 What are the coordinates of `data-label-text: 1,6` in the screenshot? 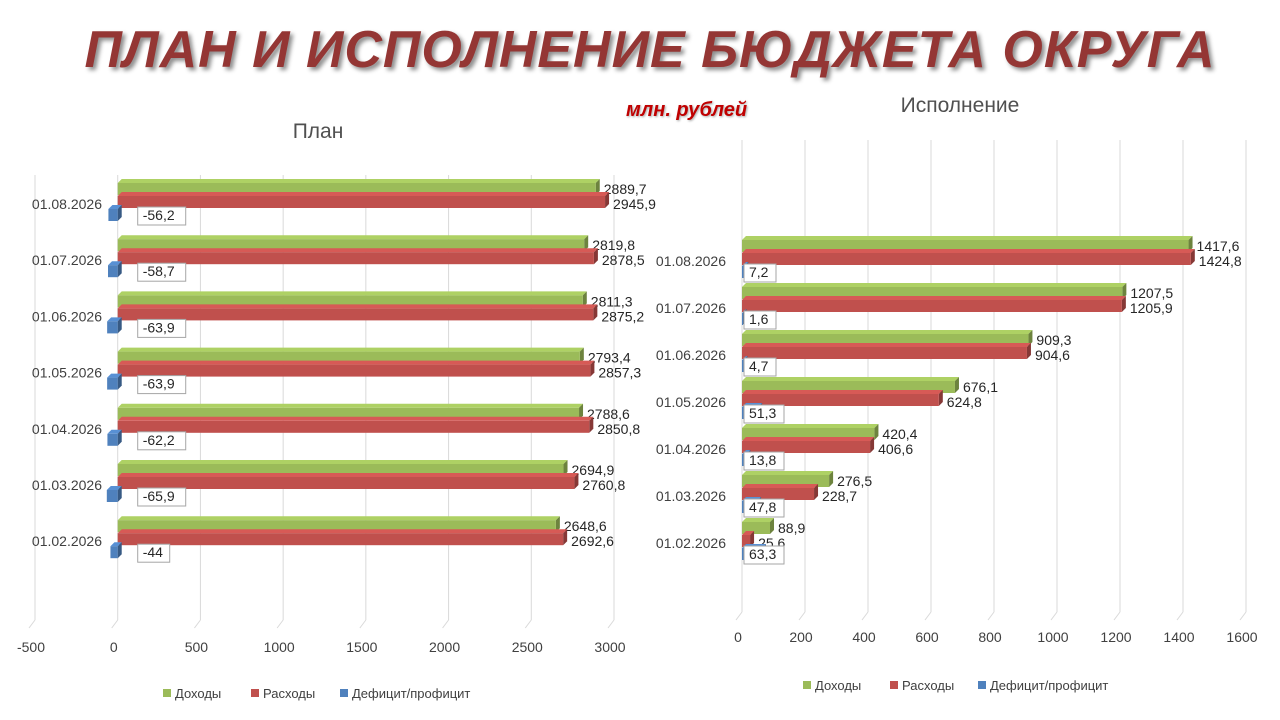 It's located at (759, 319).